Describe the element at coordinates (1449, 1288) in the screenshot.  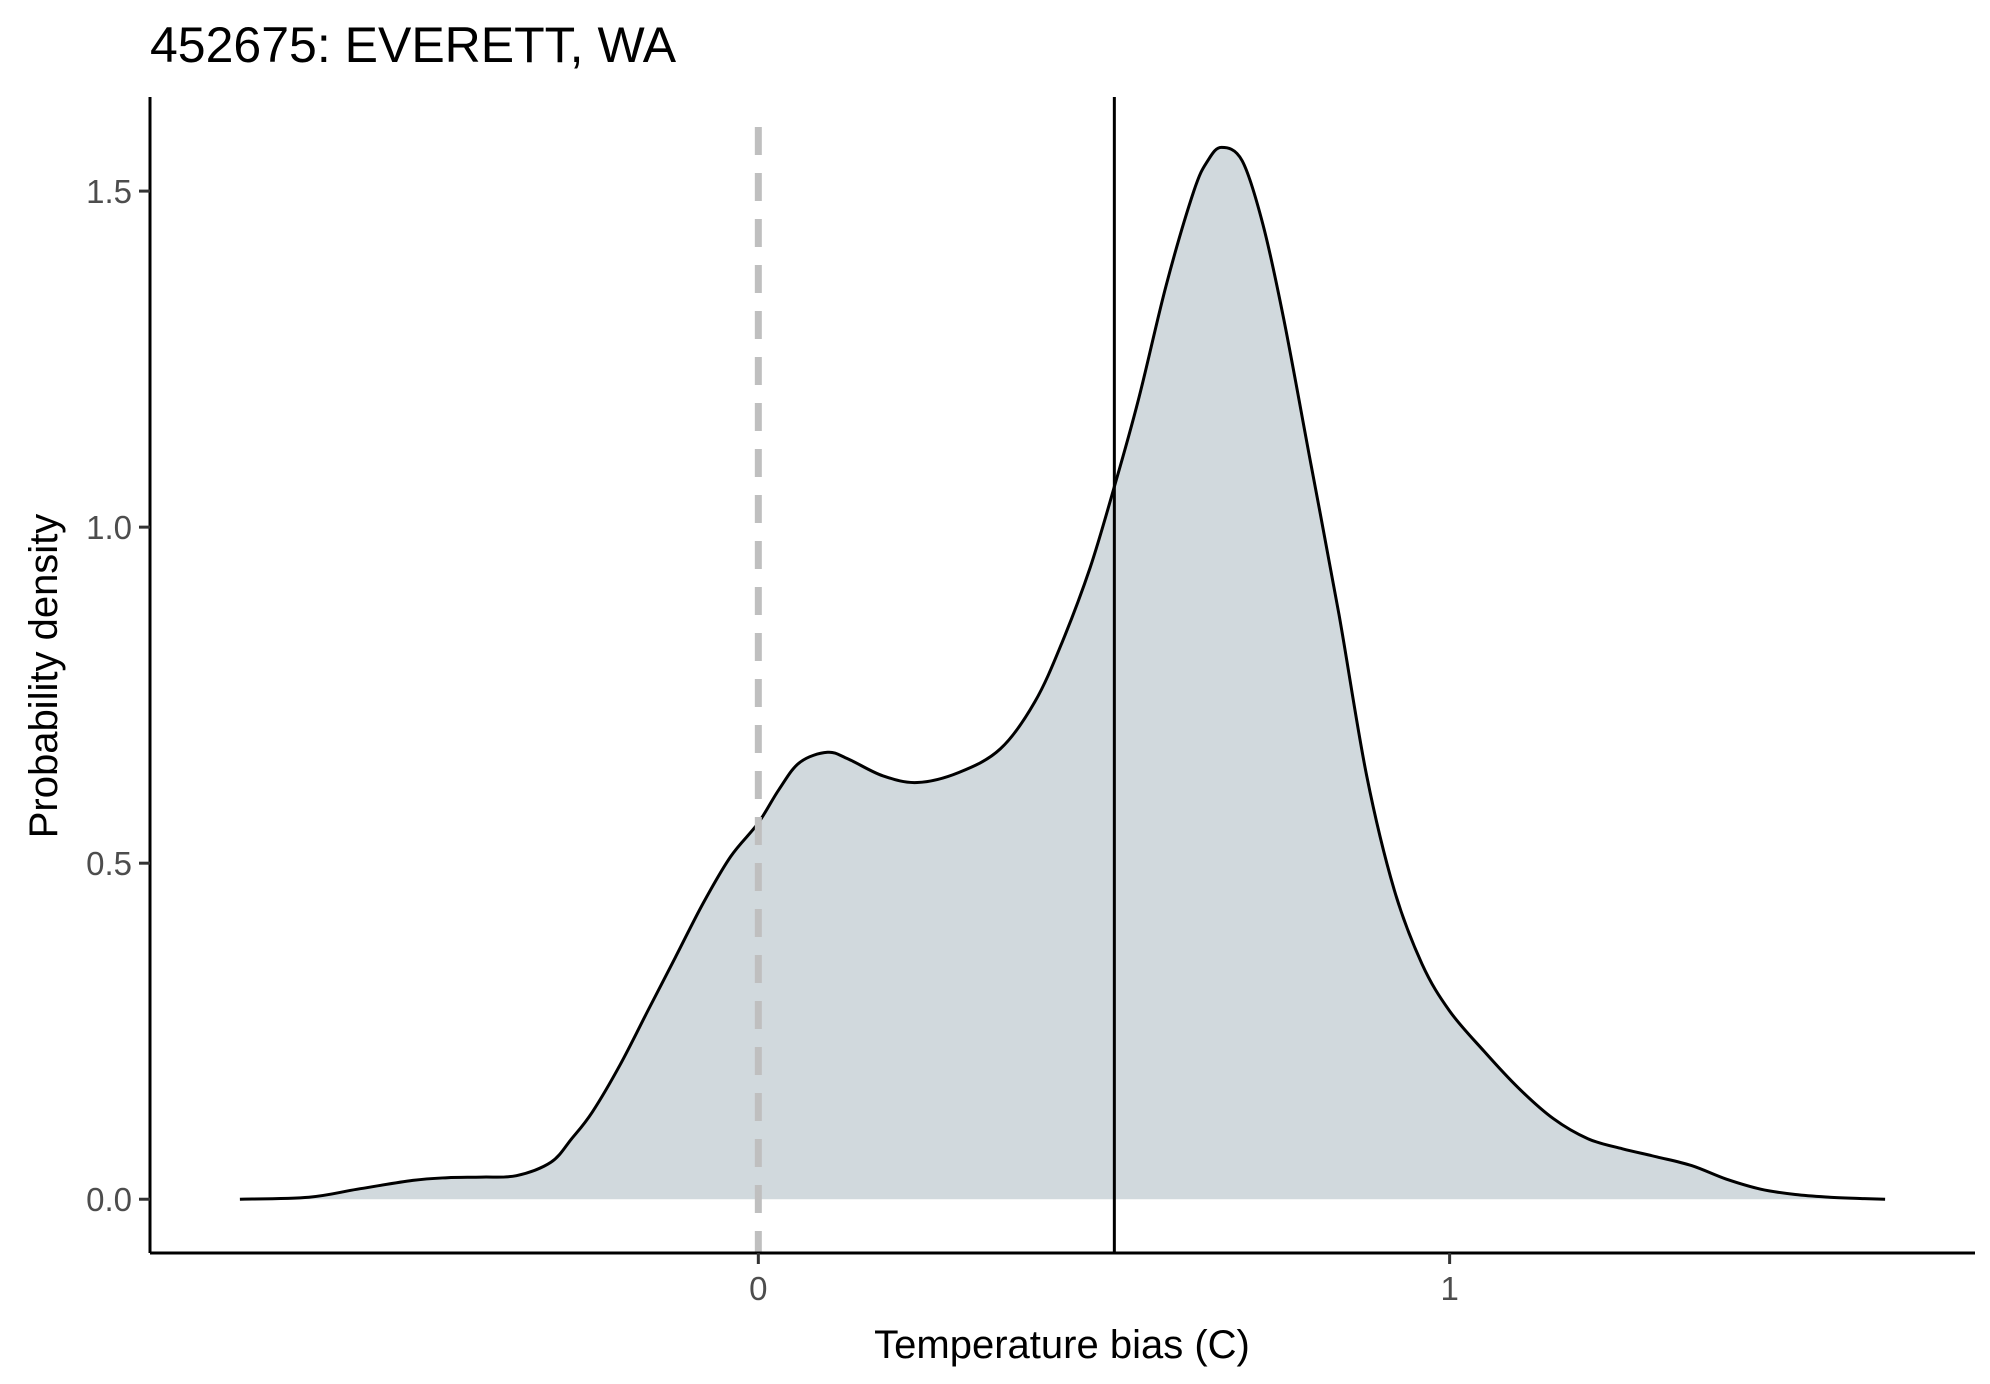
I see `x-tick-label: 1` at that location.